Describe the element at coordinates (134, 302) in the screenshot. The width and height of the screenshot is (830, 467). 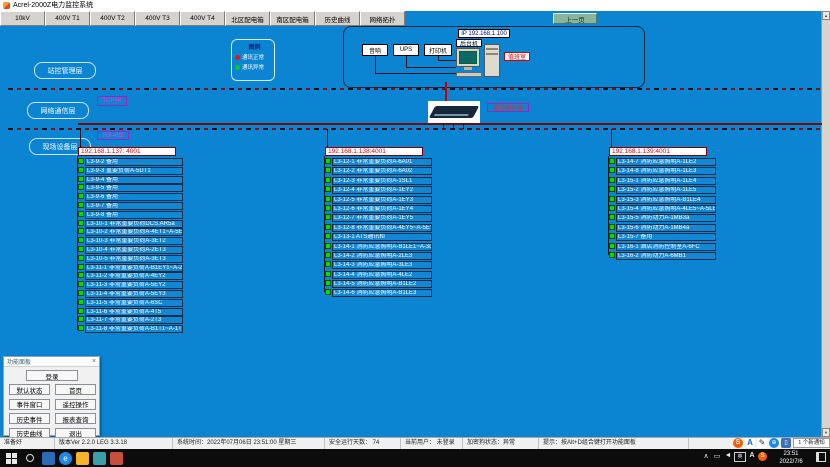
I see `device-button: L3-11-5 非常重要负荷A-6SC` at that location.